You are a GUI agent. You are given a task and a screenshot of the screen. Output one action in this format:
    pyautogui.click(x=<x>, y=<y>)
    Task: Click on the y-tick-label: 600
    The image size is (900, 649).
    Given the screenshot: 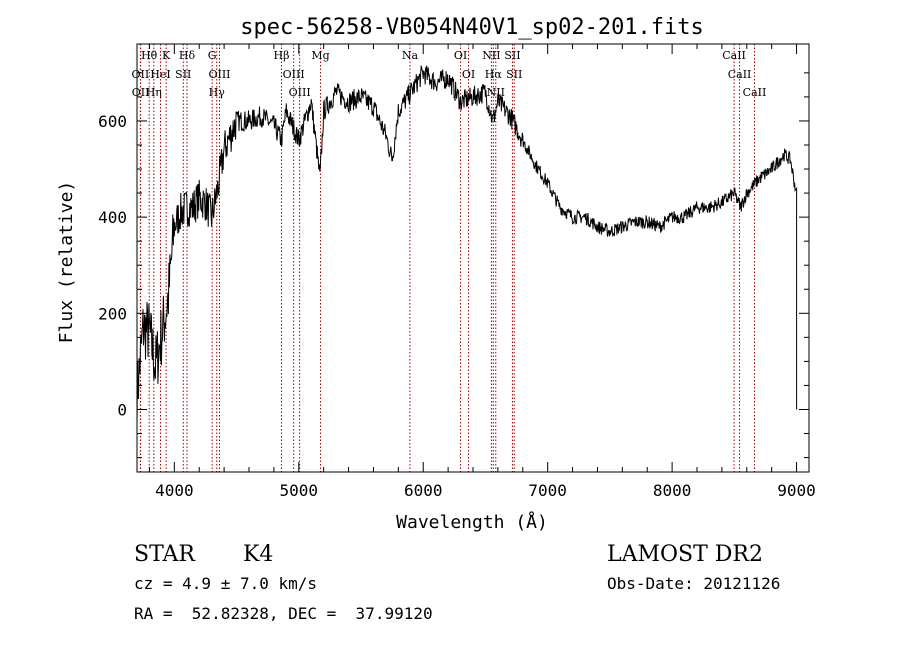 What is the action you would take?
    pyautogui.click(x=112, y=121)
    